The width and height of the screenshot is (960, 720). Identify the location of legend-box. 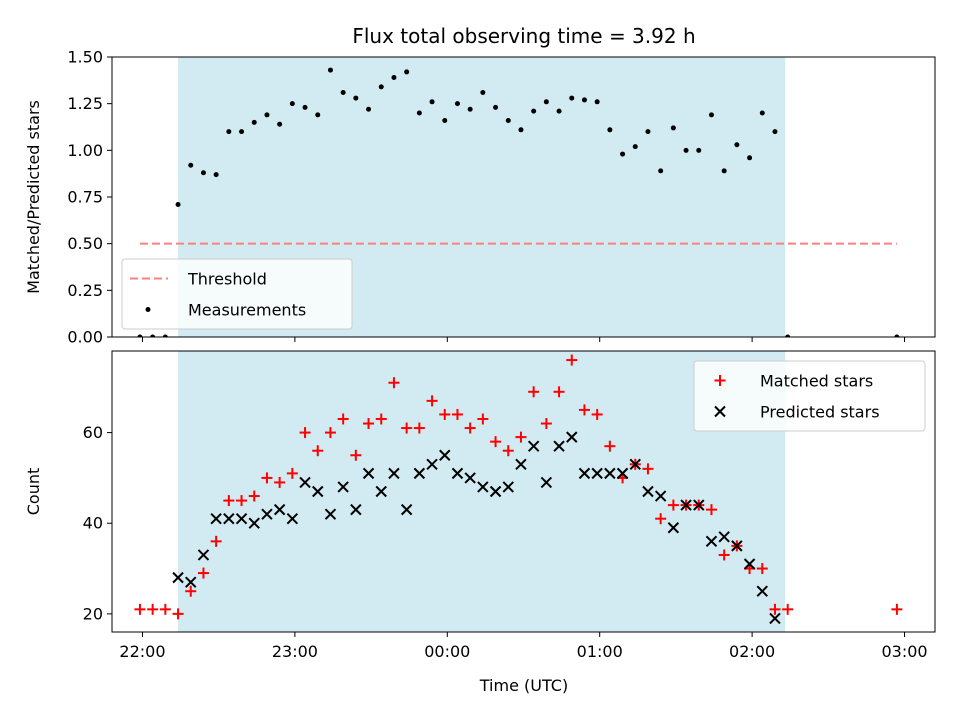
(809, 396).